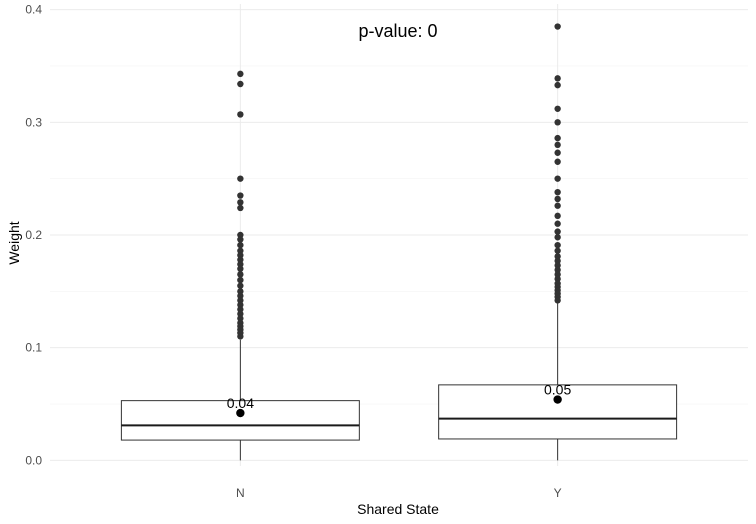  Describe the element at coordinates (14, 242) in the screenshot. I see `y-axis-title: Weight` at that location.